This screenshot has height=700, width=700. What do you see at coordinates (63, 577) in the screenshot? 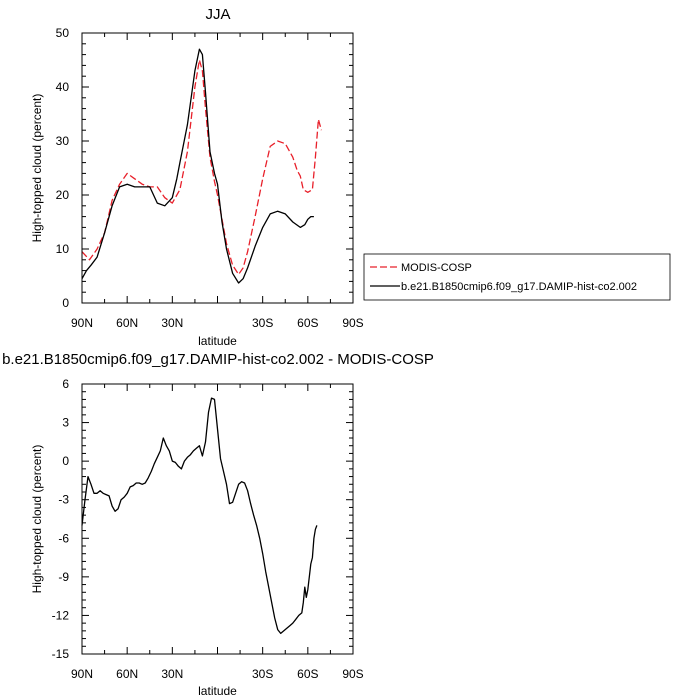
I see `y-tick-label: -9` at bounding box center [63, 577].